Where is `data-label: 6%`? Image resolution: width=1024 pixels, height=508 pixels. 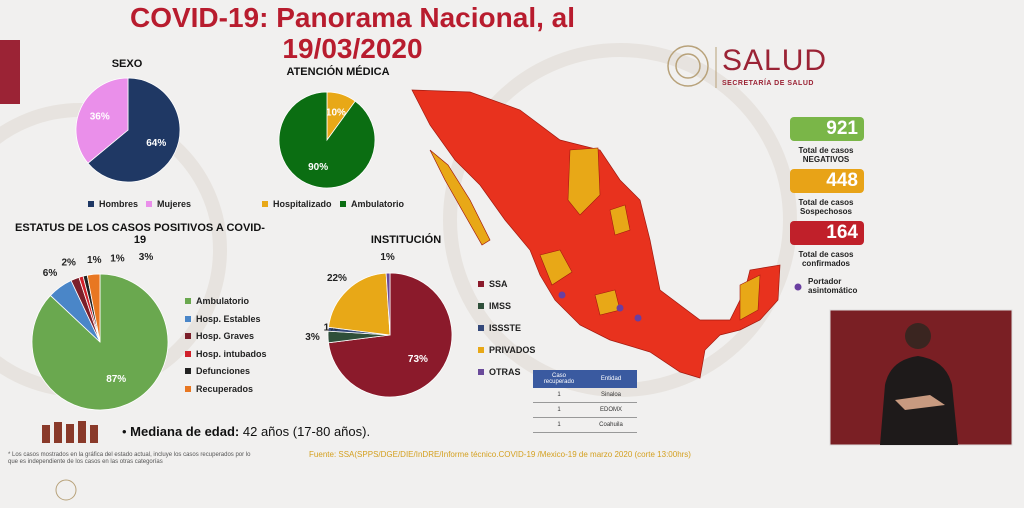
data-label: 6% is located at coordinates (50, 273).